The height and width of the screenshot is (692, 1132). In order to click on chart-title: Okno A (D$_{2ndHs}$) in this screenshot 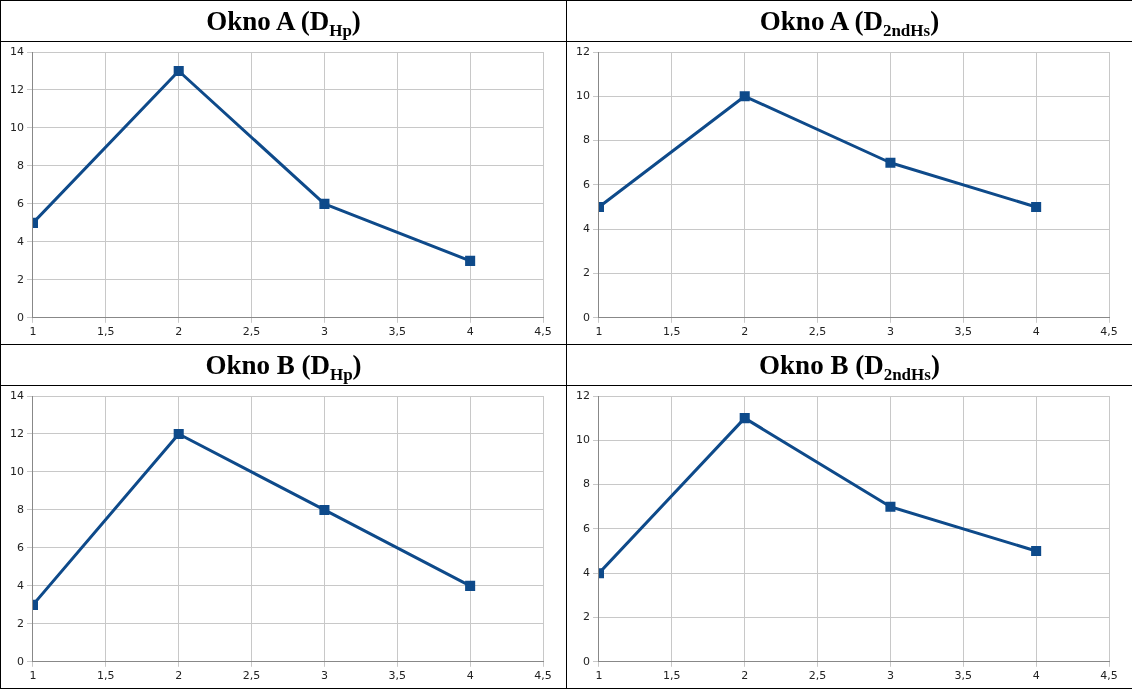, I will do `click(849, 21)`.